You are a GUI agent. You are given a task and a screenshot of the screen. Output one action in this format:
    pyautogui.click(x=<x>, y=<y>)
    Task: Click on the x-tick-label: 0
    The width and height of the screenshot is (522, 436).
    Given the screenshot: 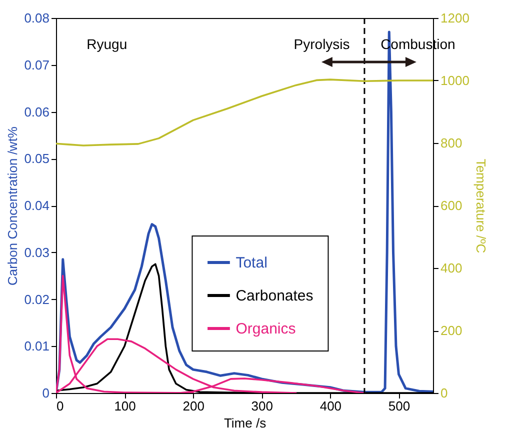 What is the action you would take?
    pyautogui.click(x=60, y=406)
    